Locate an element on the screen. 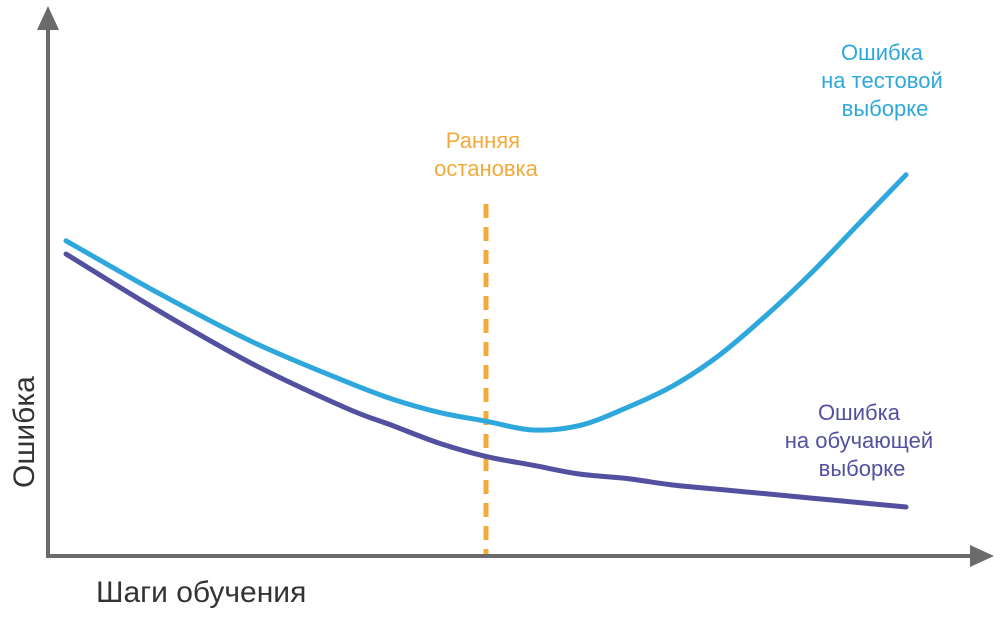  y-axis-label: Ошибка is located at coordinates (24, 432).